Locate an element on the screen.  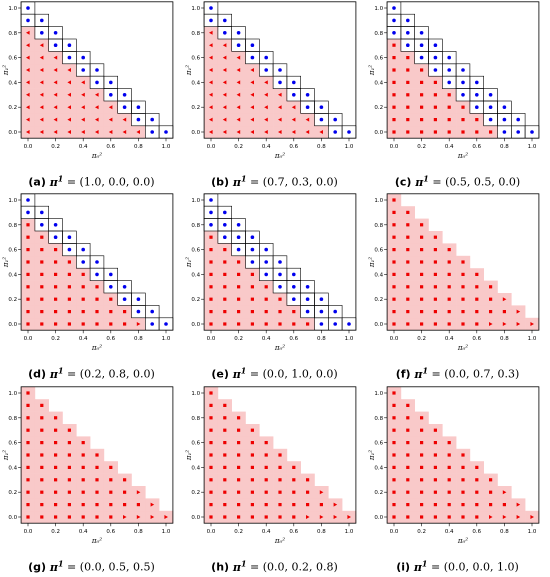
y-tick-label: 1.0 is located at coordinates (12, 9).